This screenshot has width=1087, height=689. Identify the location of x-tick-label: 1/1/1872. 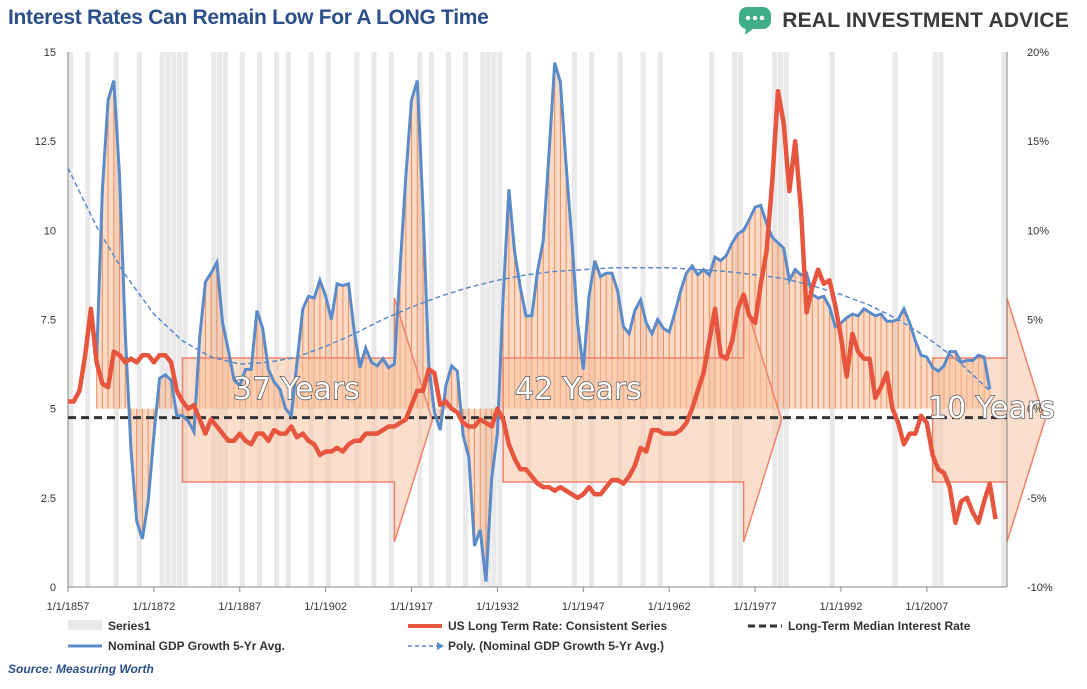
(153, 607).